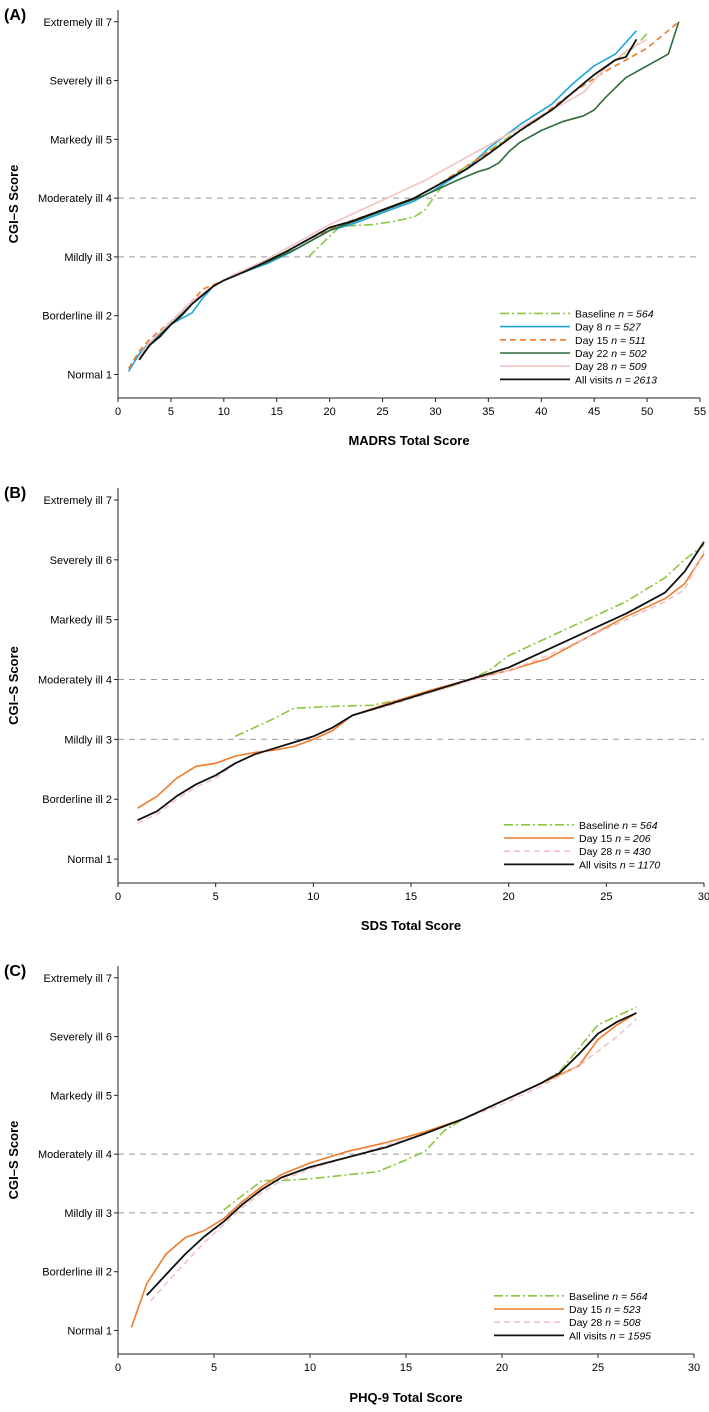  I want to click on legend-n-count: n = 206, so click(632, 839).